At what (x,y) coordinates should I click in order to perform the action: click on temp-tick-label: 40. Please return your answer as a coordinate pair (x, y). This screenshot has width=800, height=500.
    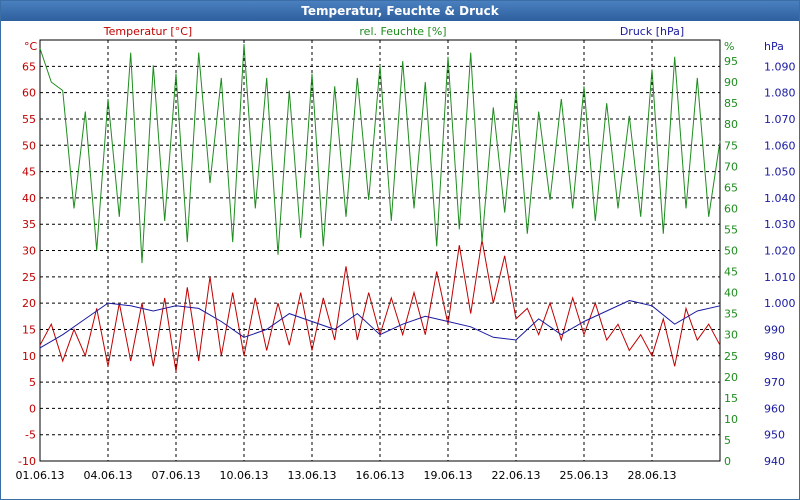
    Looking at the image, I should click on (29, 198).